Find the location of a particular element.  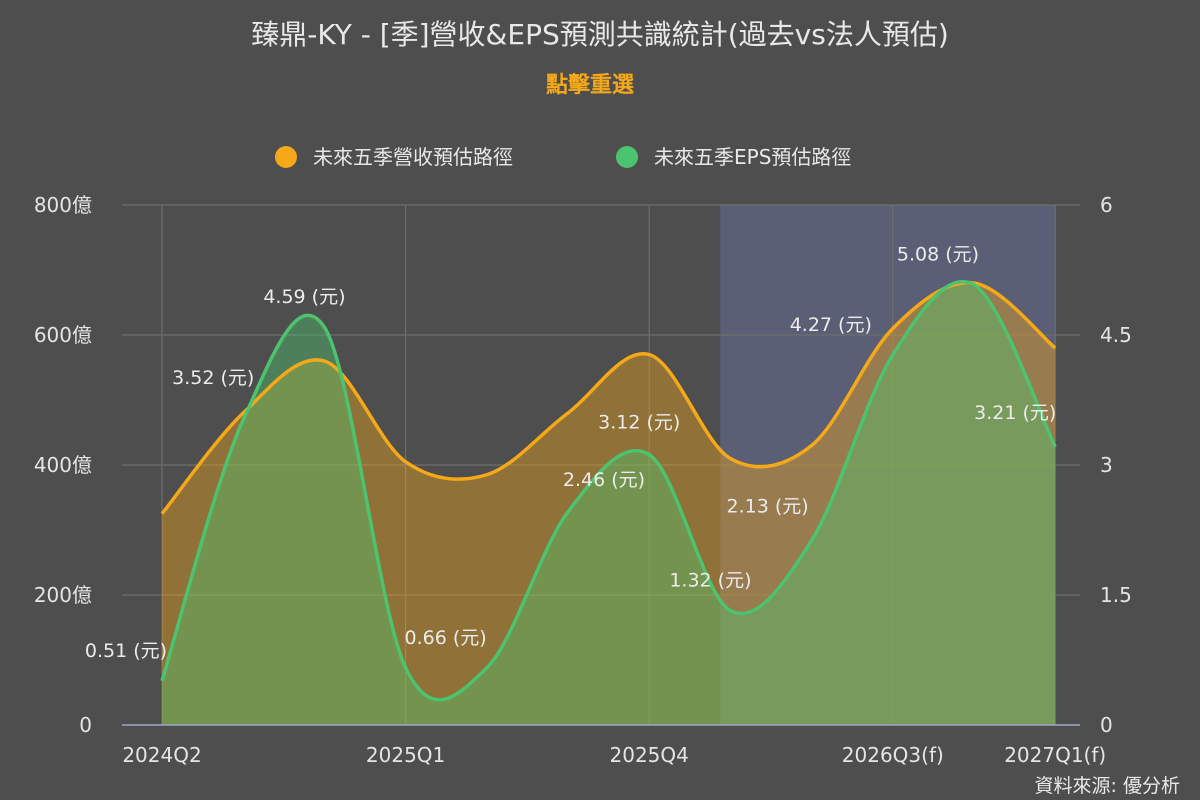

eps-data-label: 3.21 (元) is located at coordinates (1015, 413).